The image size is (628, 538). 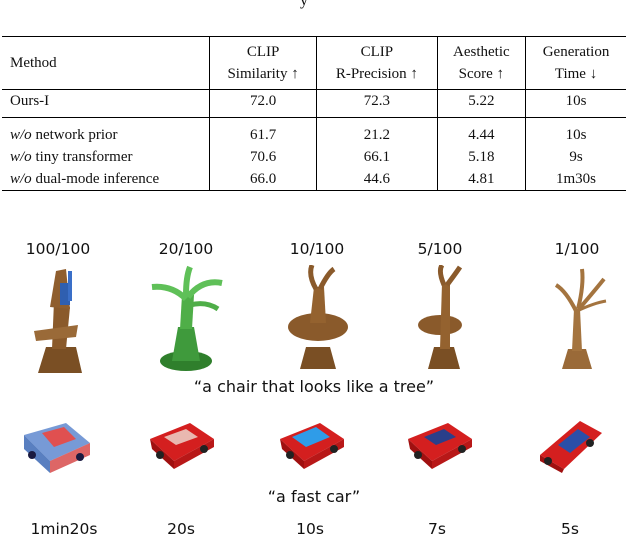 What do you see at coordinates (186, 249) in the screenshot?
I see `step-label: 20/100` at bounding box center [186, 249].